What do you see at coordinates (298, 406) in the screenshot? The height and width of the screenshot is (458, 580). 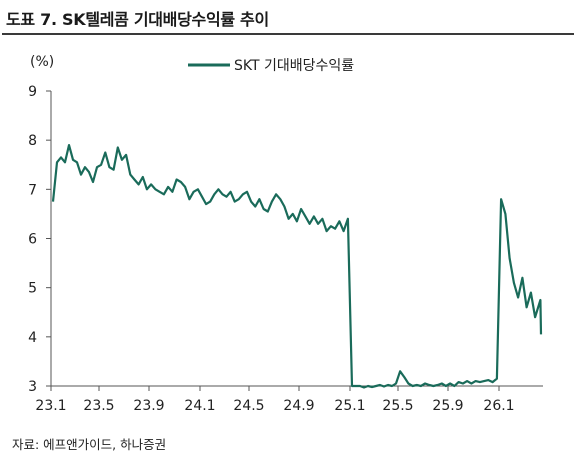 I see `x-tick-label: 24.9` at bounding box center [298, 406].